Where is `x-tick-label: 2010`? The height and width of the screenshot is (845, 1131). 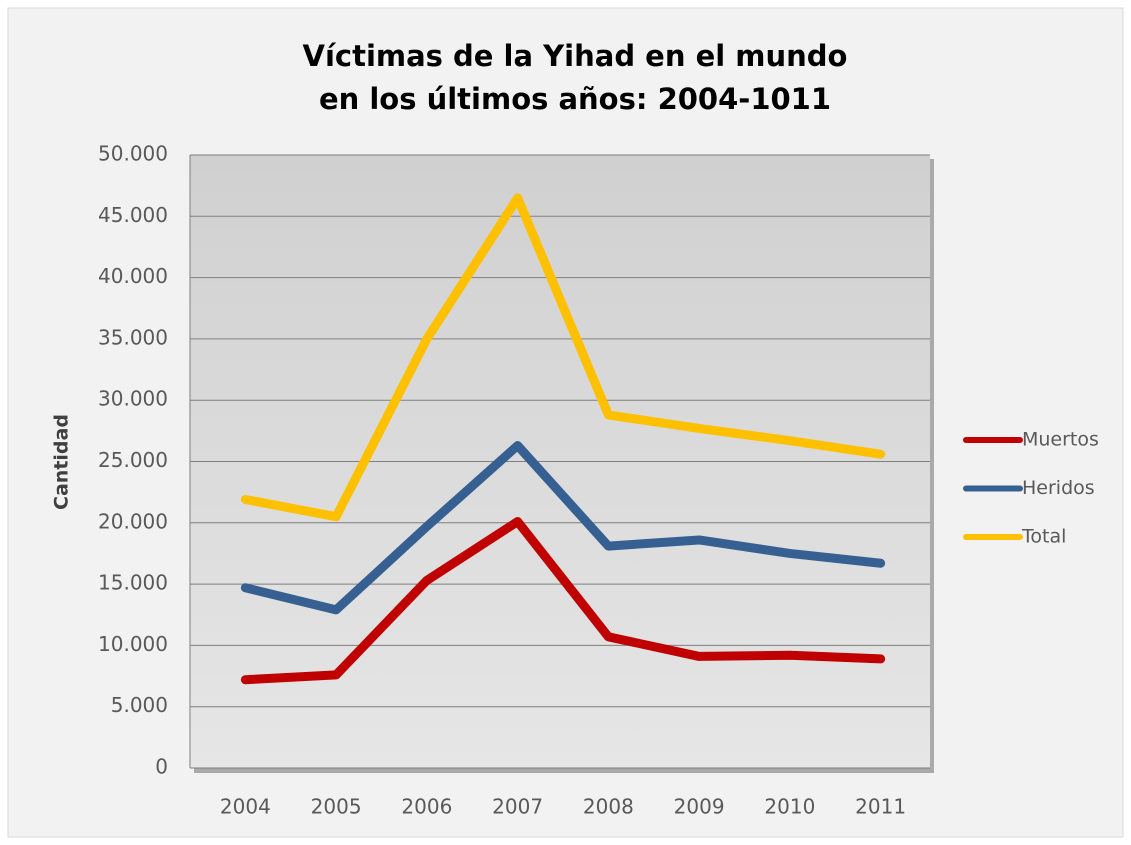 x-tick-label: 2010 is located at coordinates (789, 807).